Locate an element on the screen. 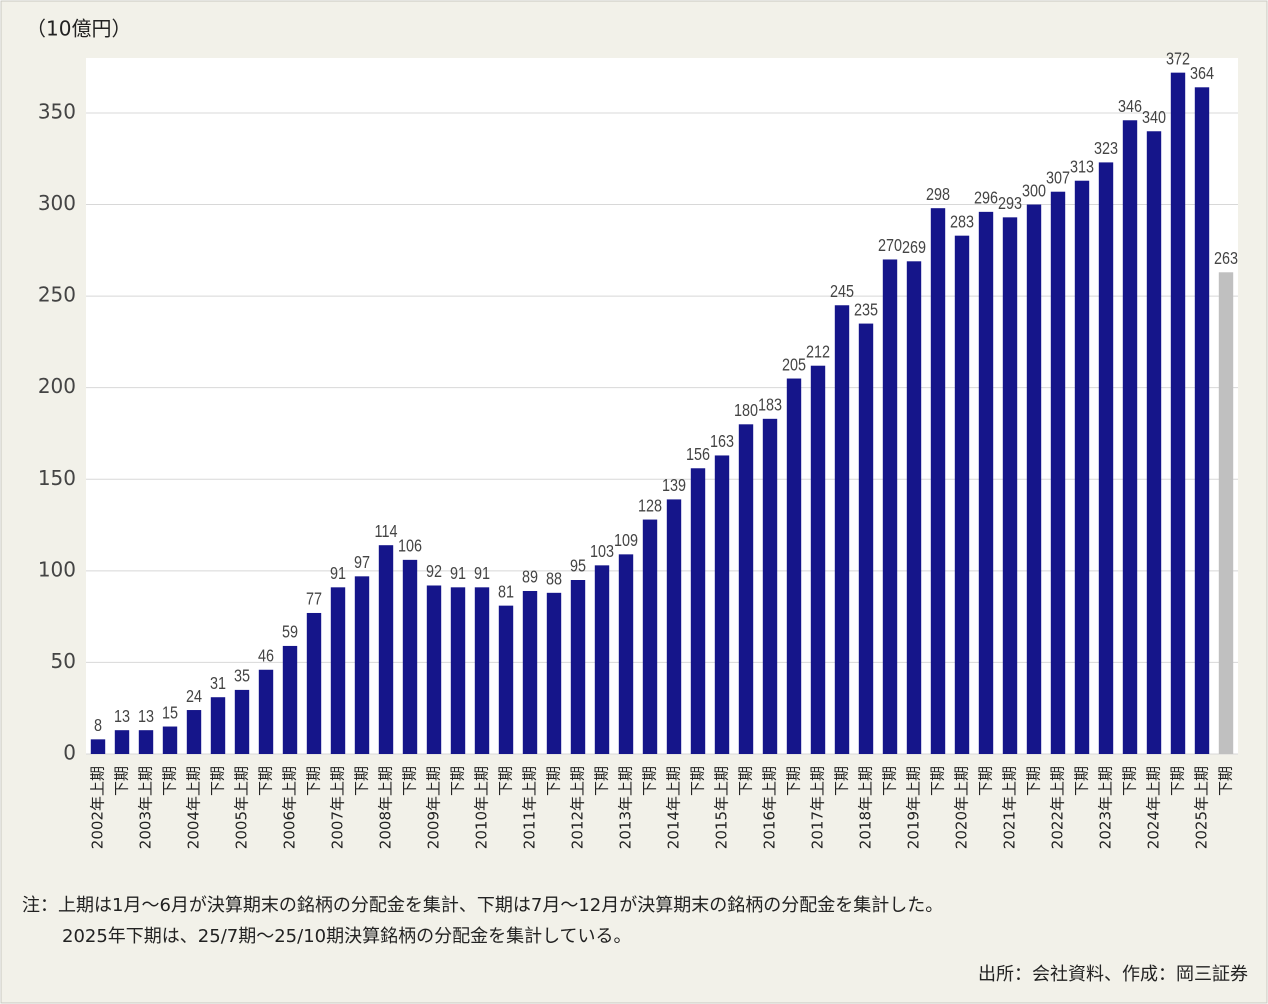  value-label: 298 is located at coordinates (938, 194).